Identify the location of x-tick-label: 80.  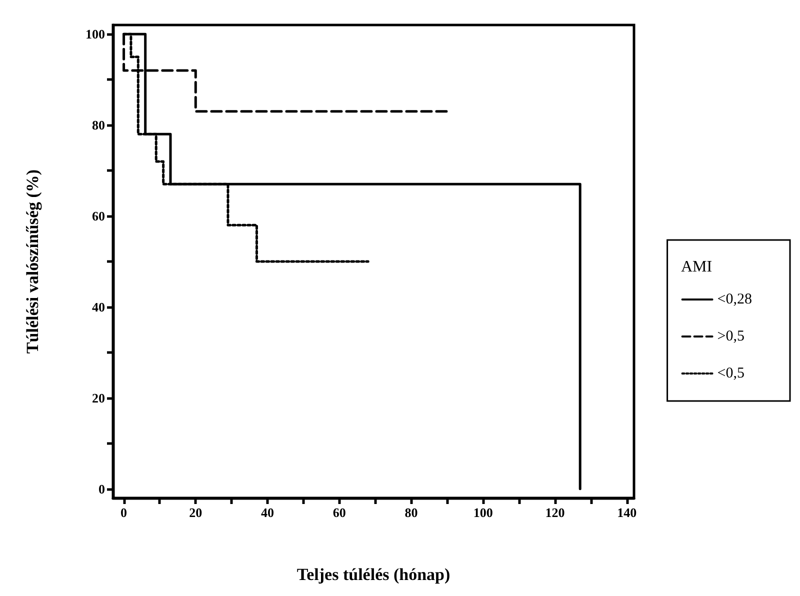
(411, 512).